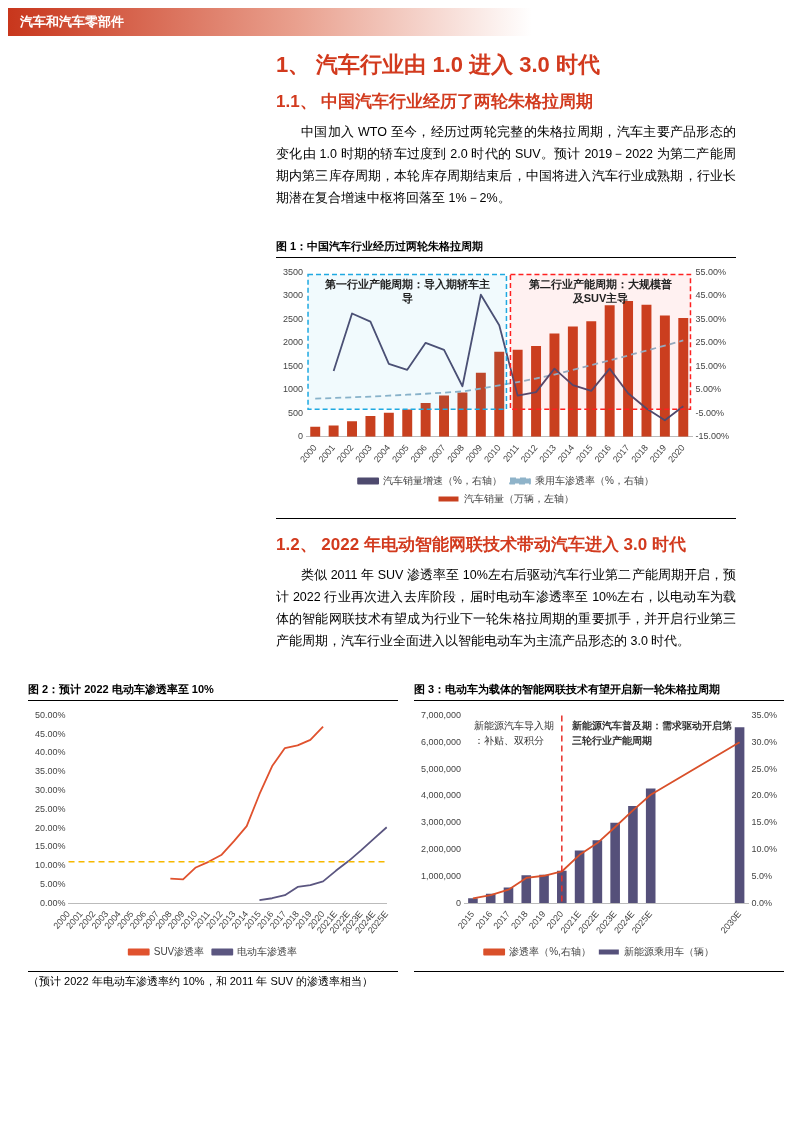 The image size is (793, 1122). I want to click on y2-tick-label: 30.0%, so click(764, 741).